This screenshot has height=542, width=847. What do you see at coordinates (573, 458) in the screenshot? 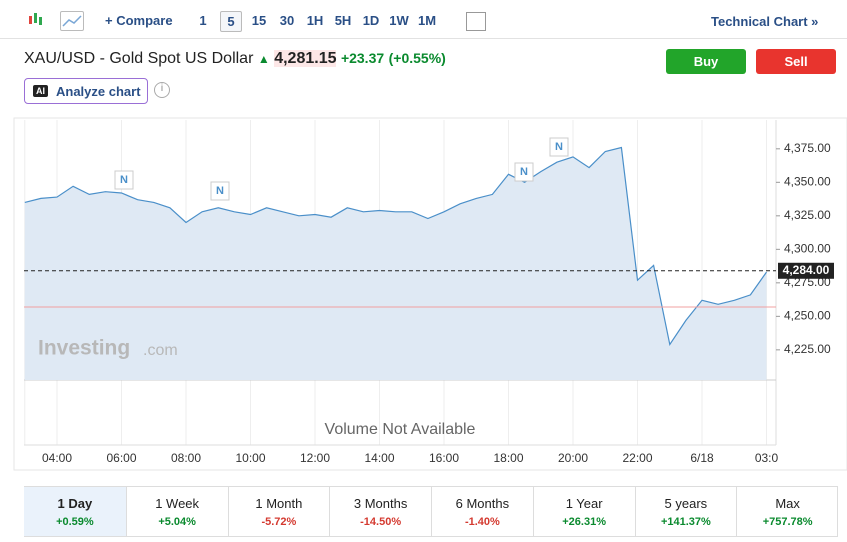
I see `x-tick-label: 20:00` at bounding box center [573, 458].